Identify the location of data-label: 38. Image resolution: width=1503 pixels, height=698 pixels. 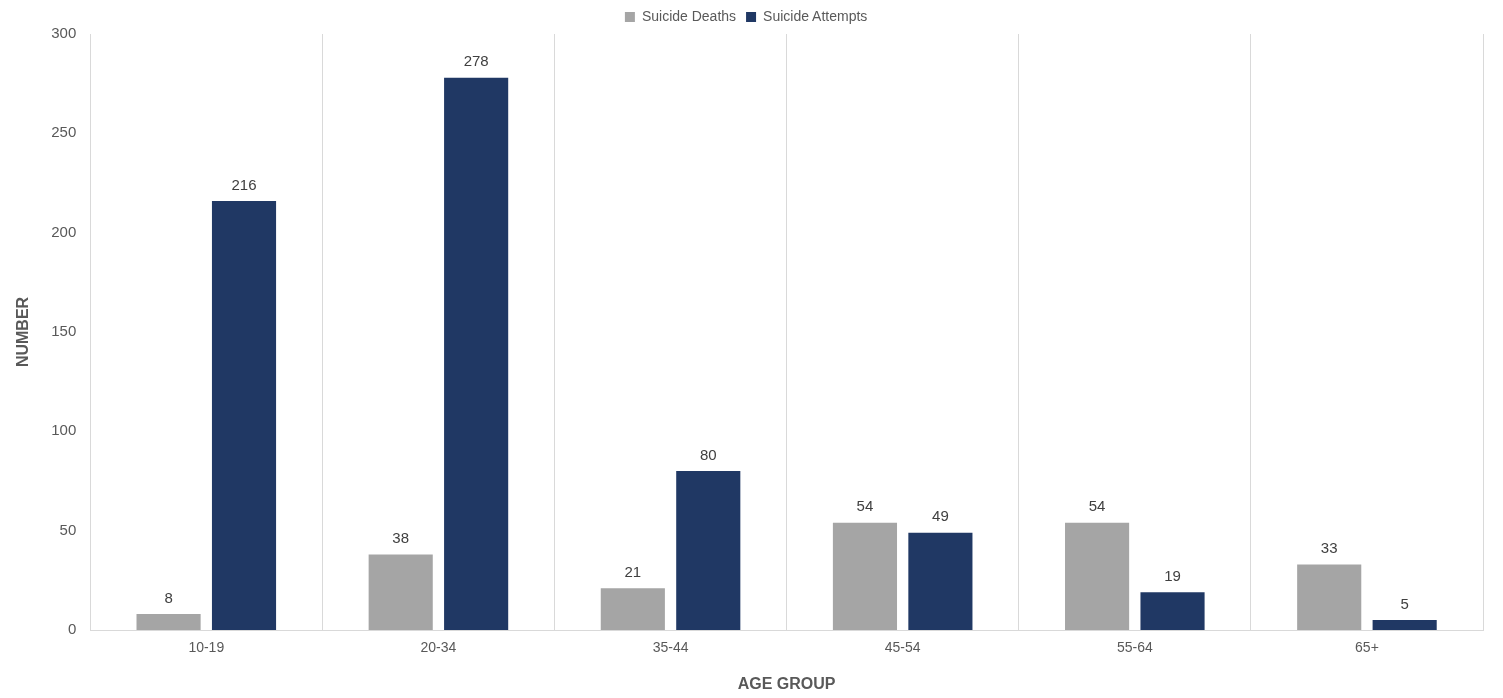
(401, 538).